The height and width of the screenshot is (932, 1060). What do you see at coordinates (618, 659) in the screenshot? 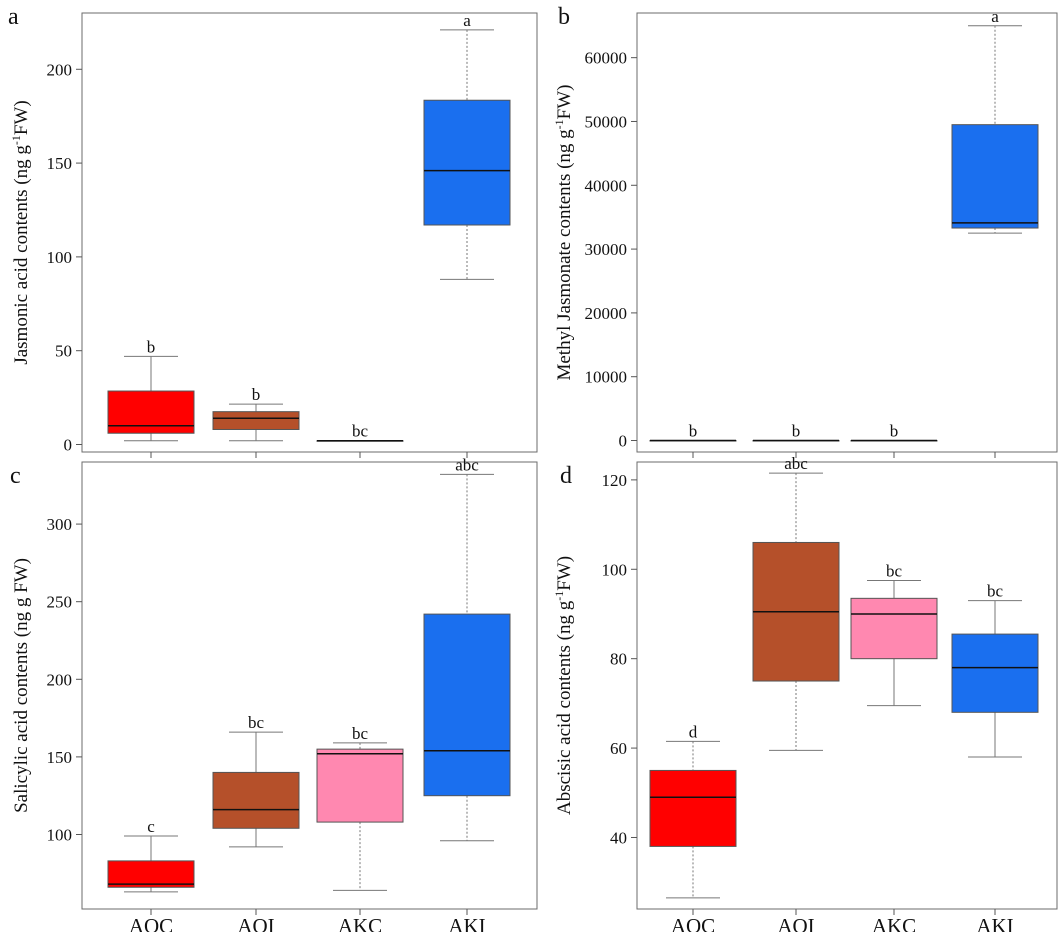
I see `y-tick-label: 80` at bounding box center [618, 659].